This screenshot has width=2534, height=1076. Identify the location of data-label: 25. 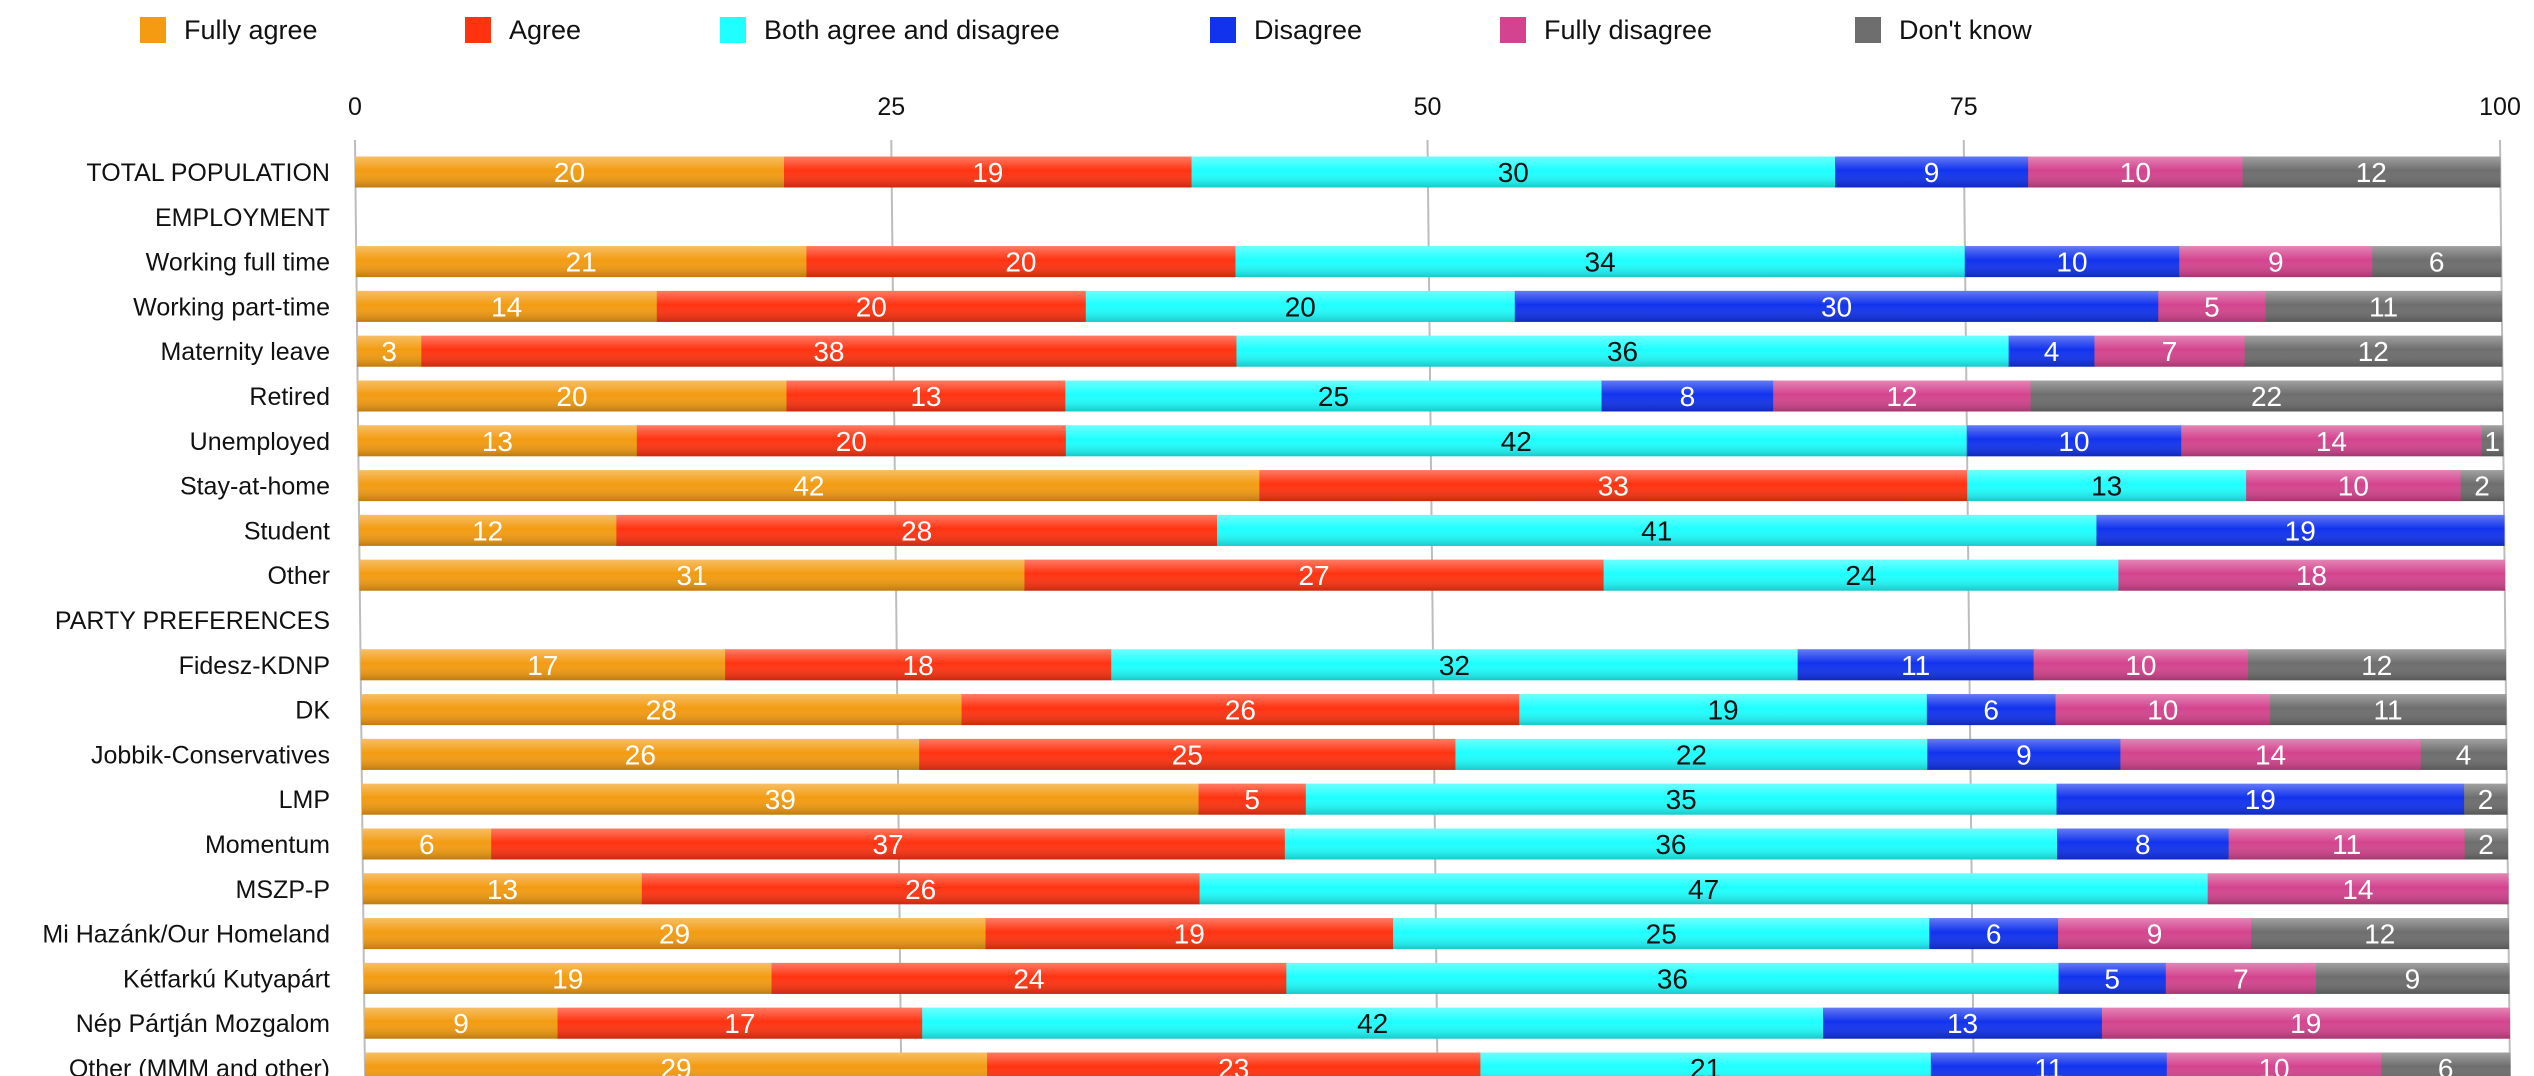
(1661, 934).